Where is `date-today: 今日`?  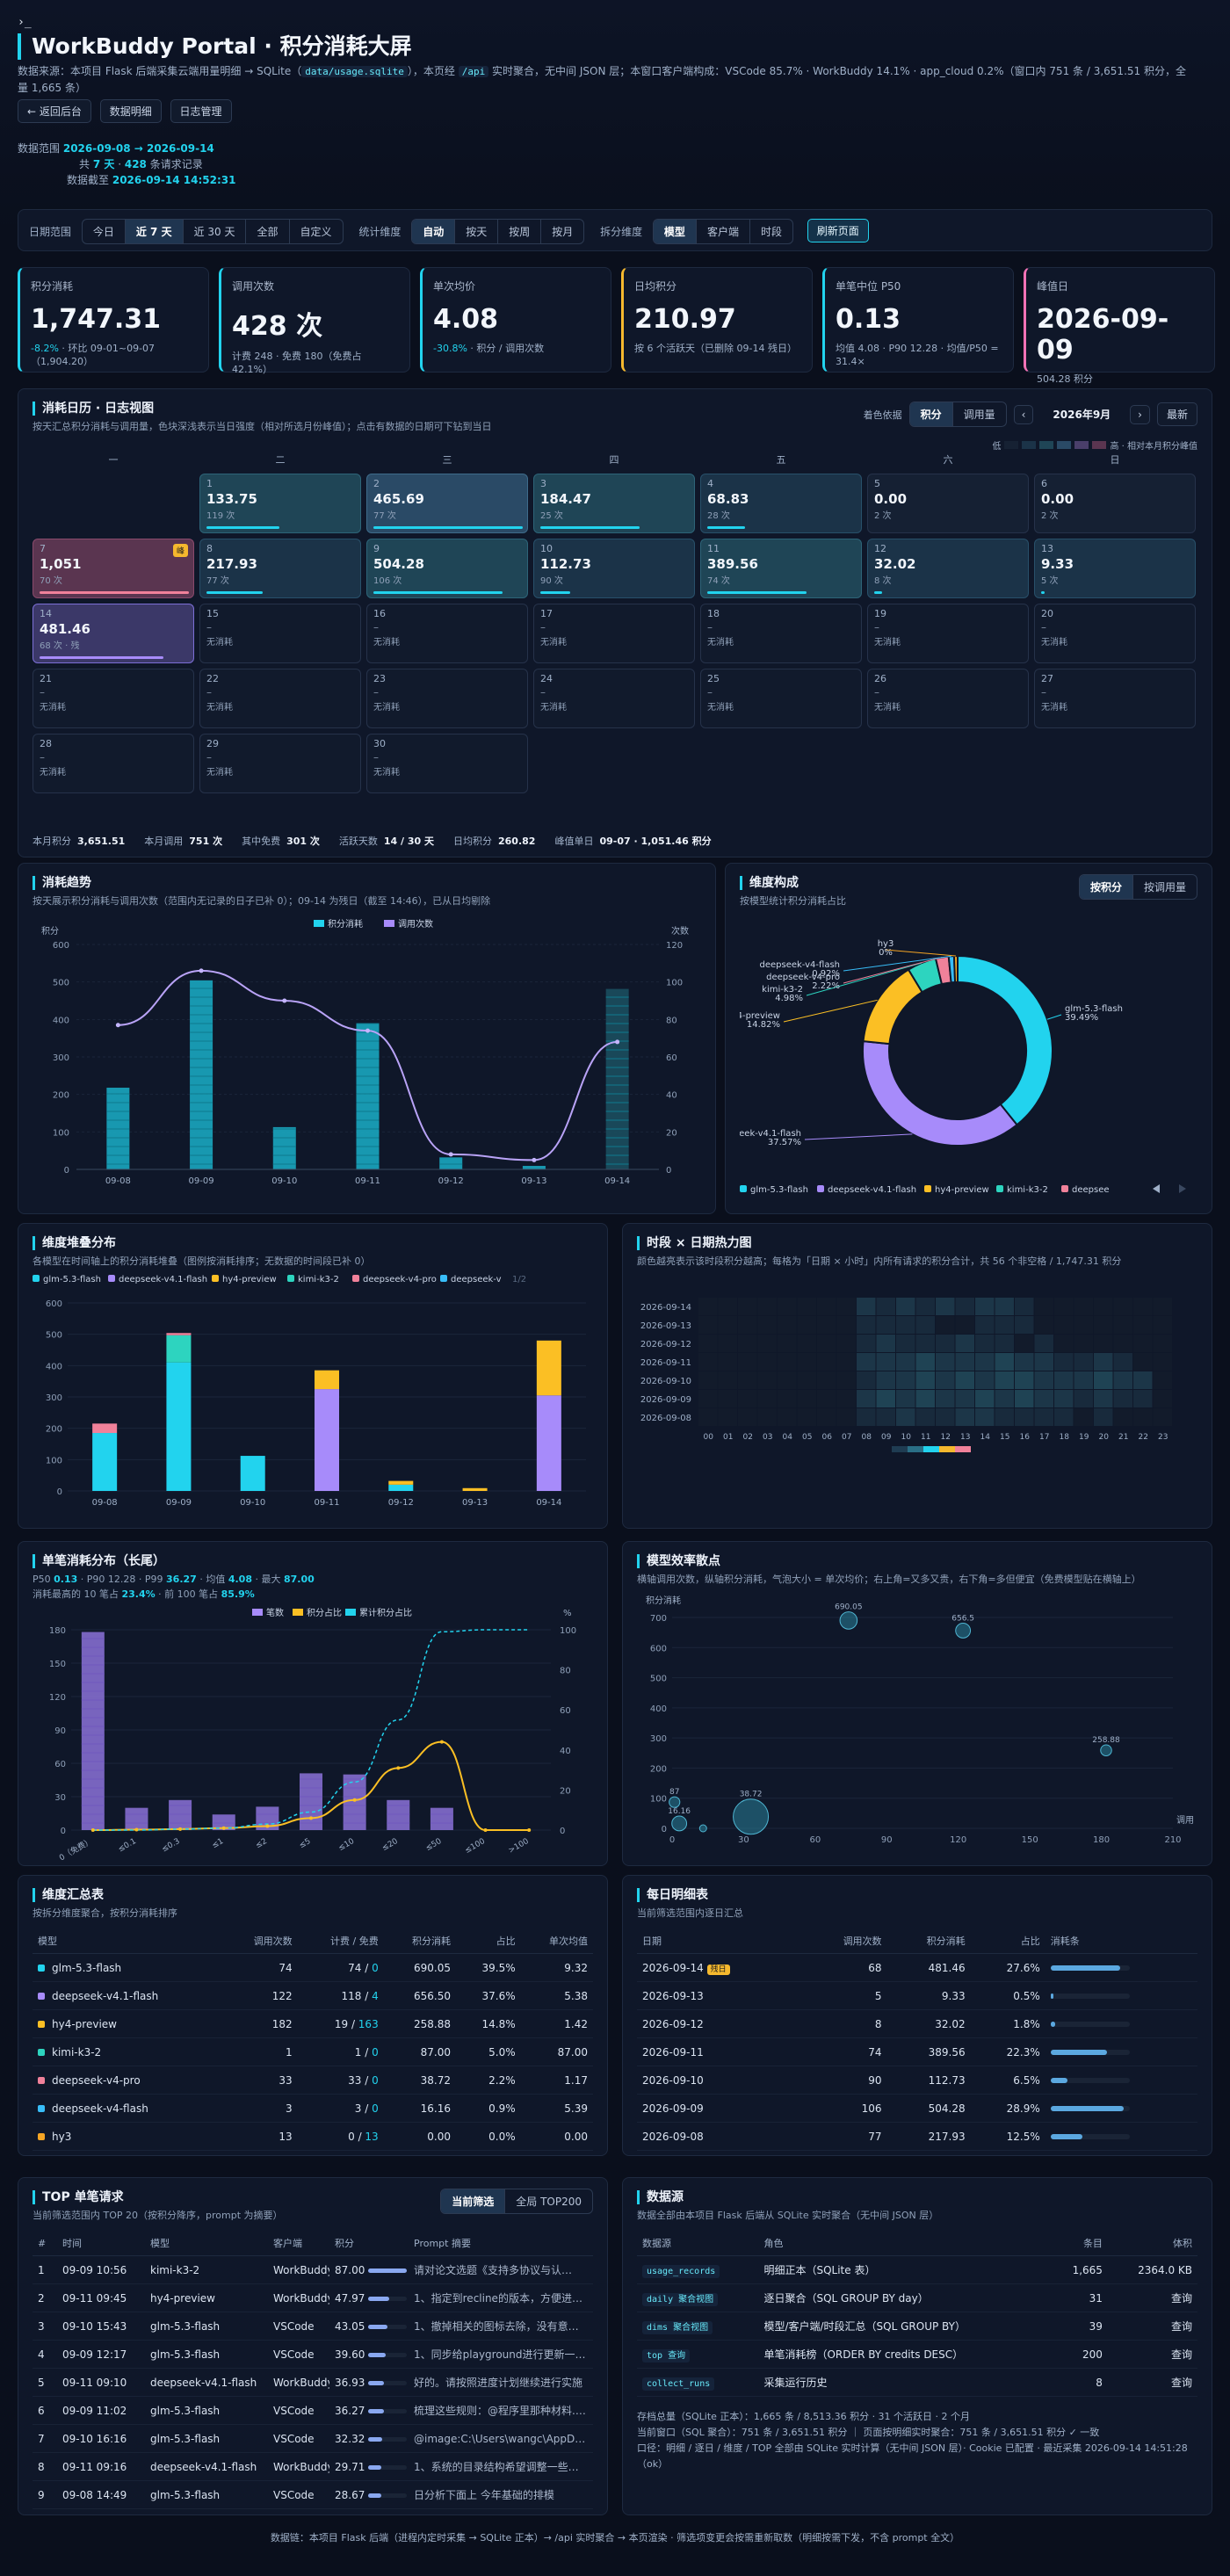 date-today: 今日 is located at coordinates (104, 231).